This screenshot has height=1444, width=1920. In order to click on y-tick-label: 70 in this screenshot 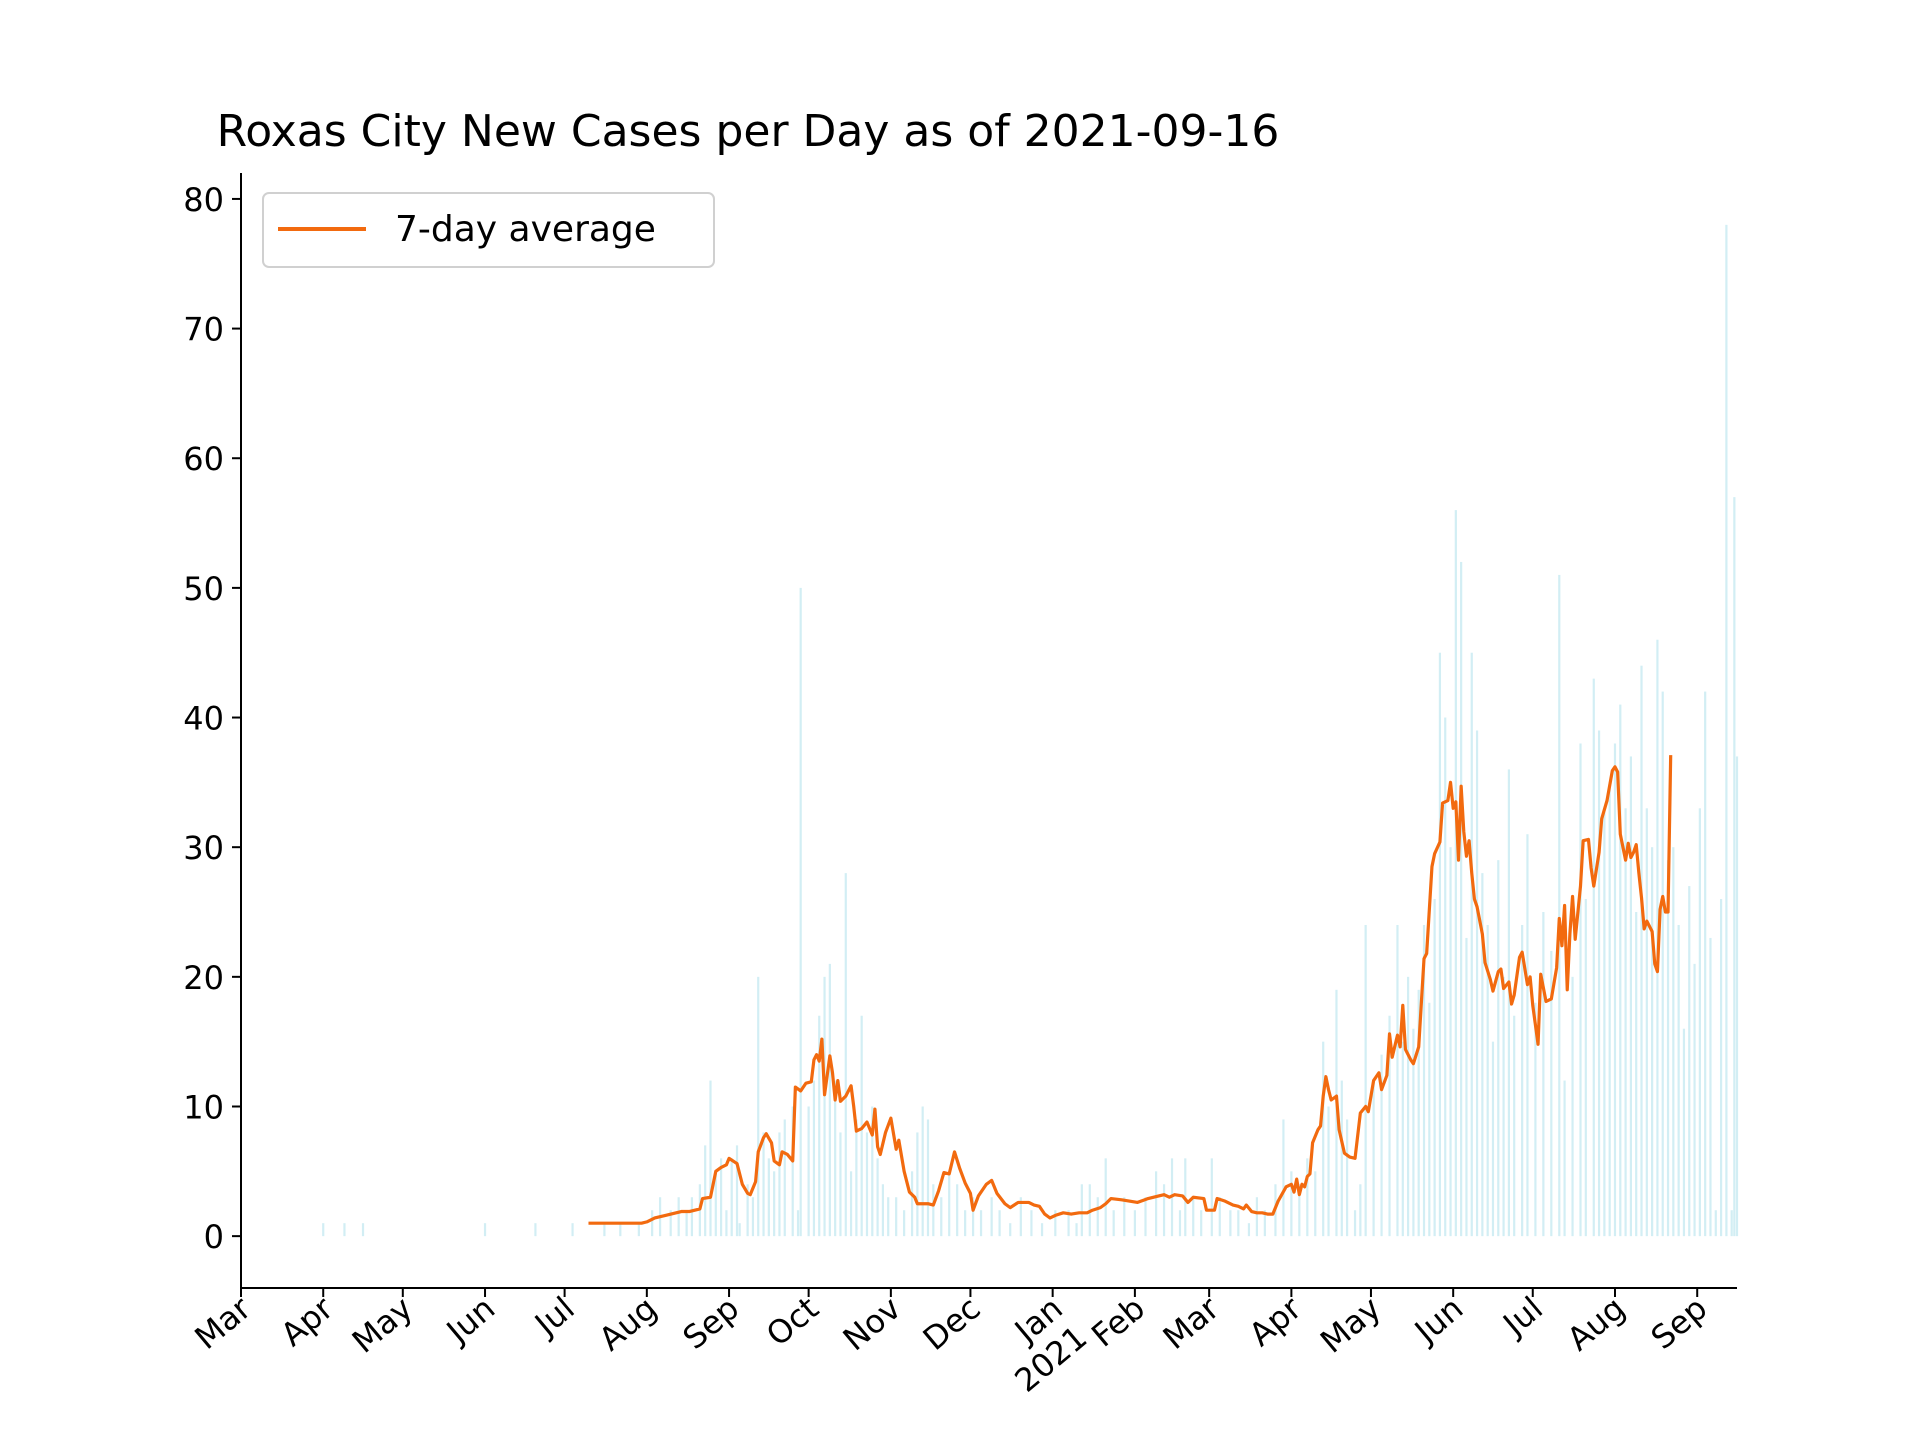, I will do `click(203, 330)`.